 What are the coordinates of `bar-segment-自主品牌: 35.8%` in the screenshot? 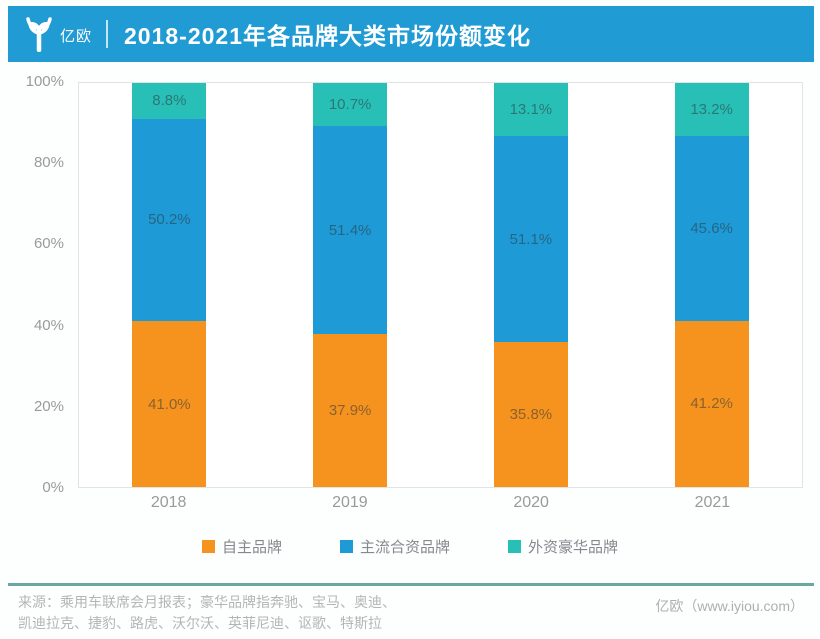 It's located at (530, 414).